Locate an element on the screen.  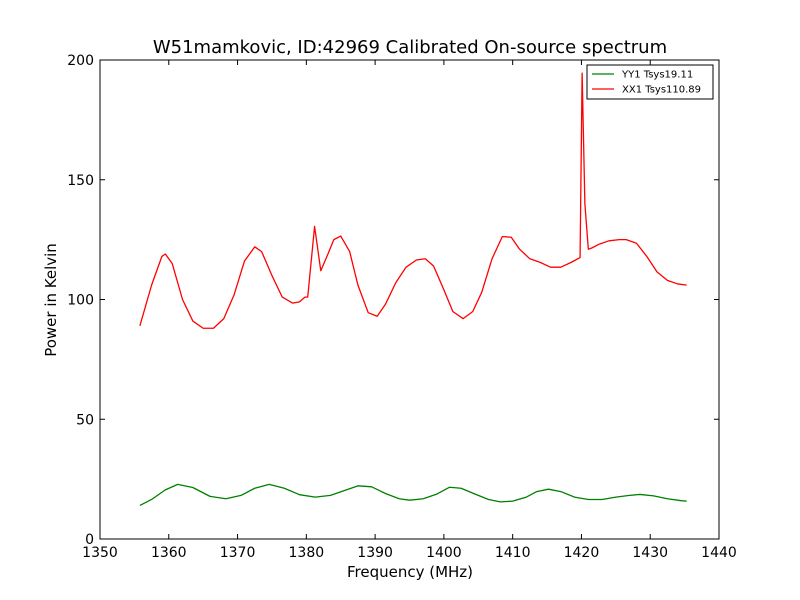
legend-label-0: YY1 Tsys19.11 is located at coordinates (657, 75).